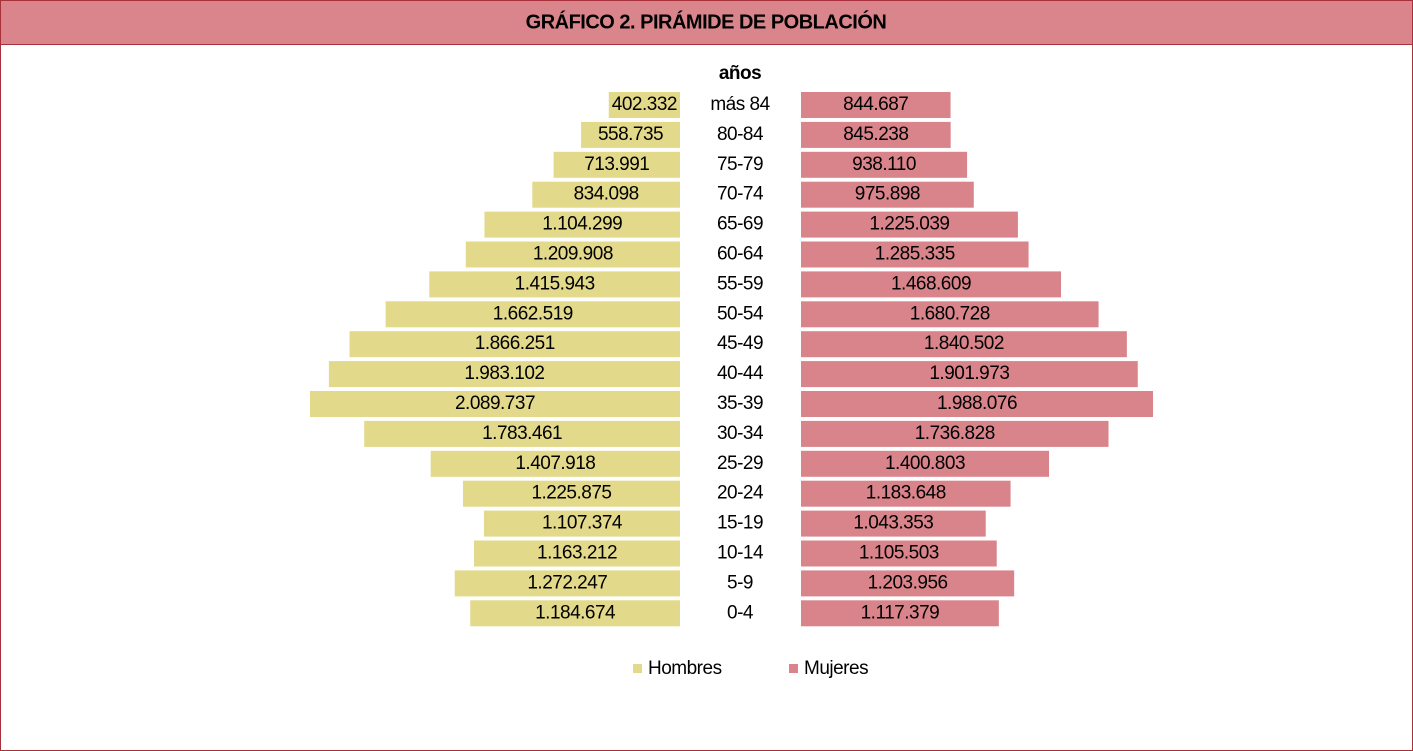 Image resolution: width=1413 pixels, height=751 pixels. Describe the element at coordinates (740, 523) in the screenshot. I see `category-label: 15-19` at that location.